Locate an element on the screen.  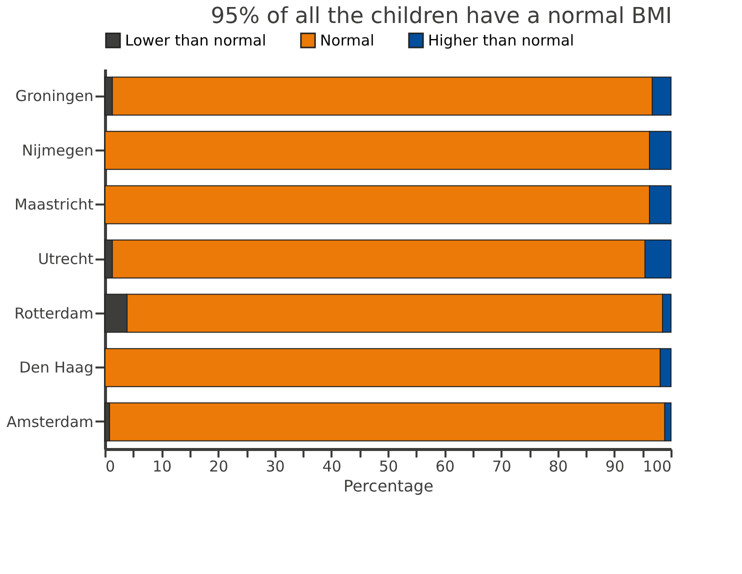
x-tick-label: 30 is located at coordinates (275, 467).